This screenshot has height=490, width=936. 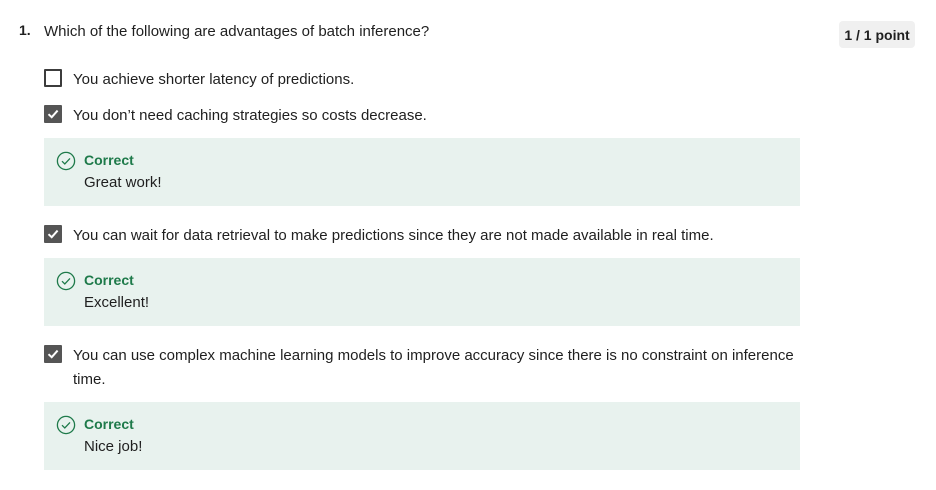 I want to click on feedback-message: Nice job!, so click(x=113, y=446).